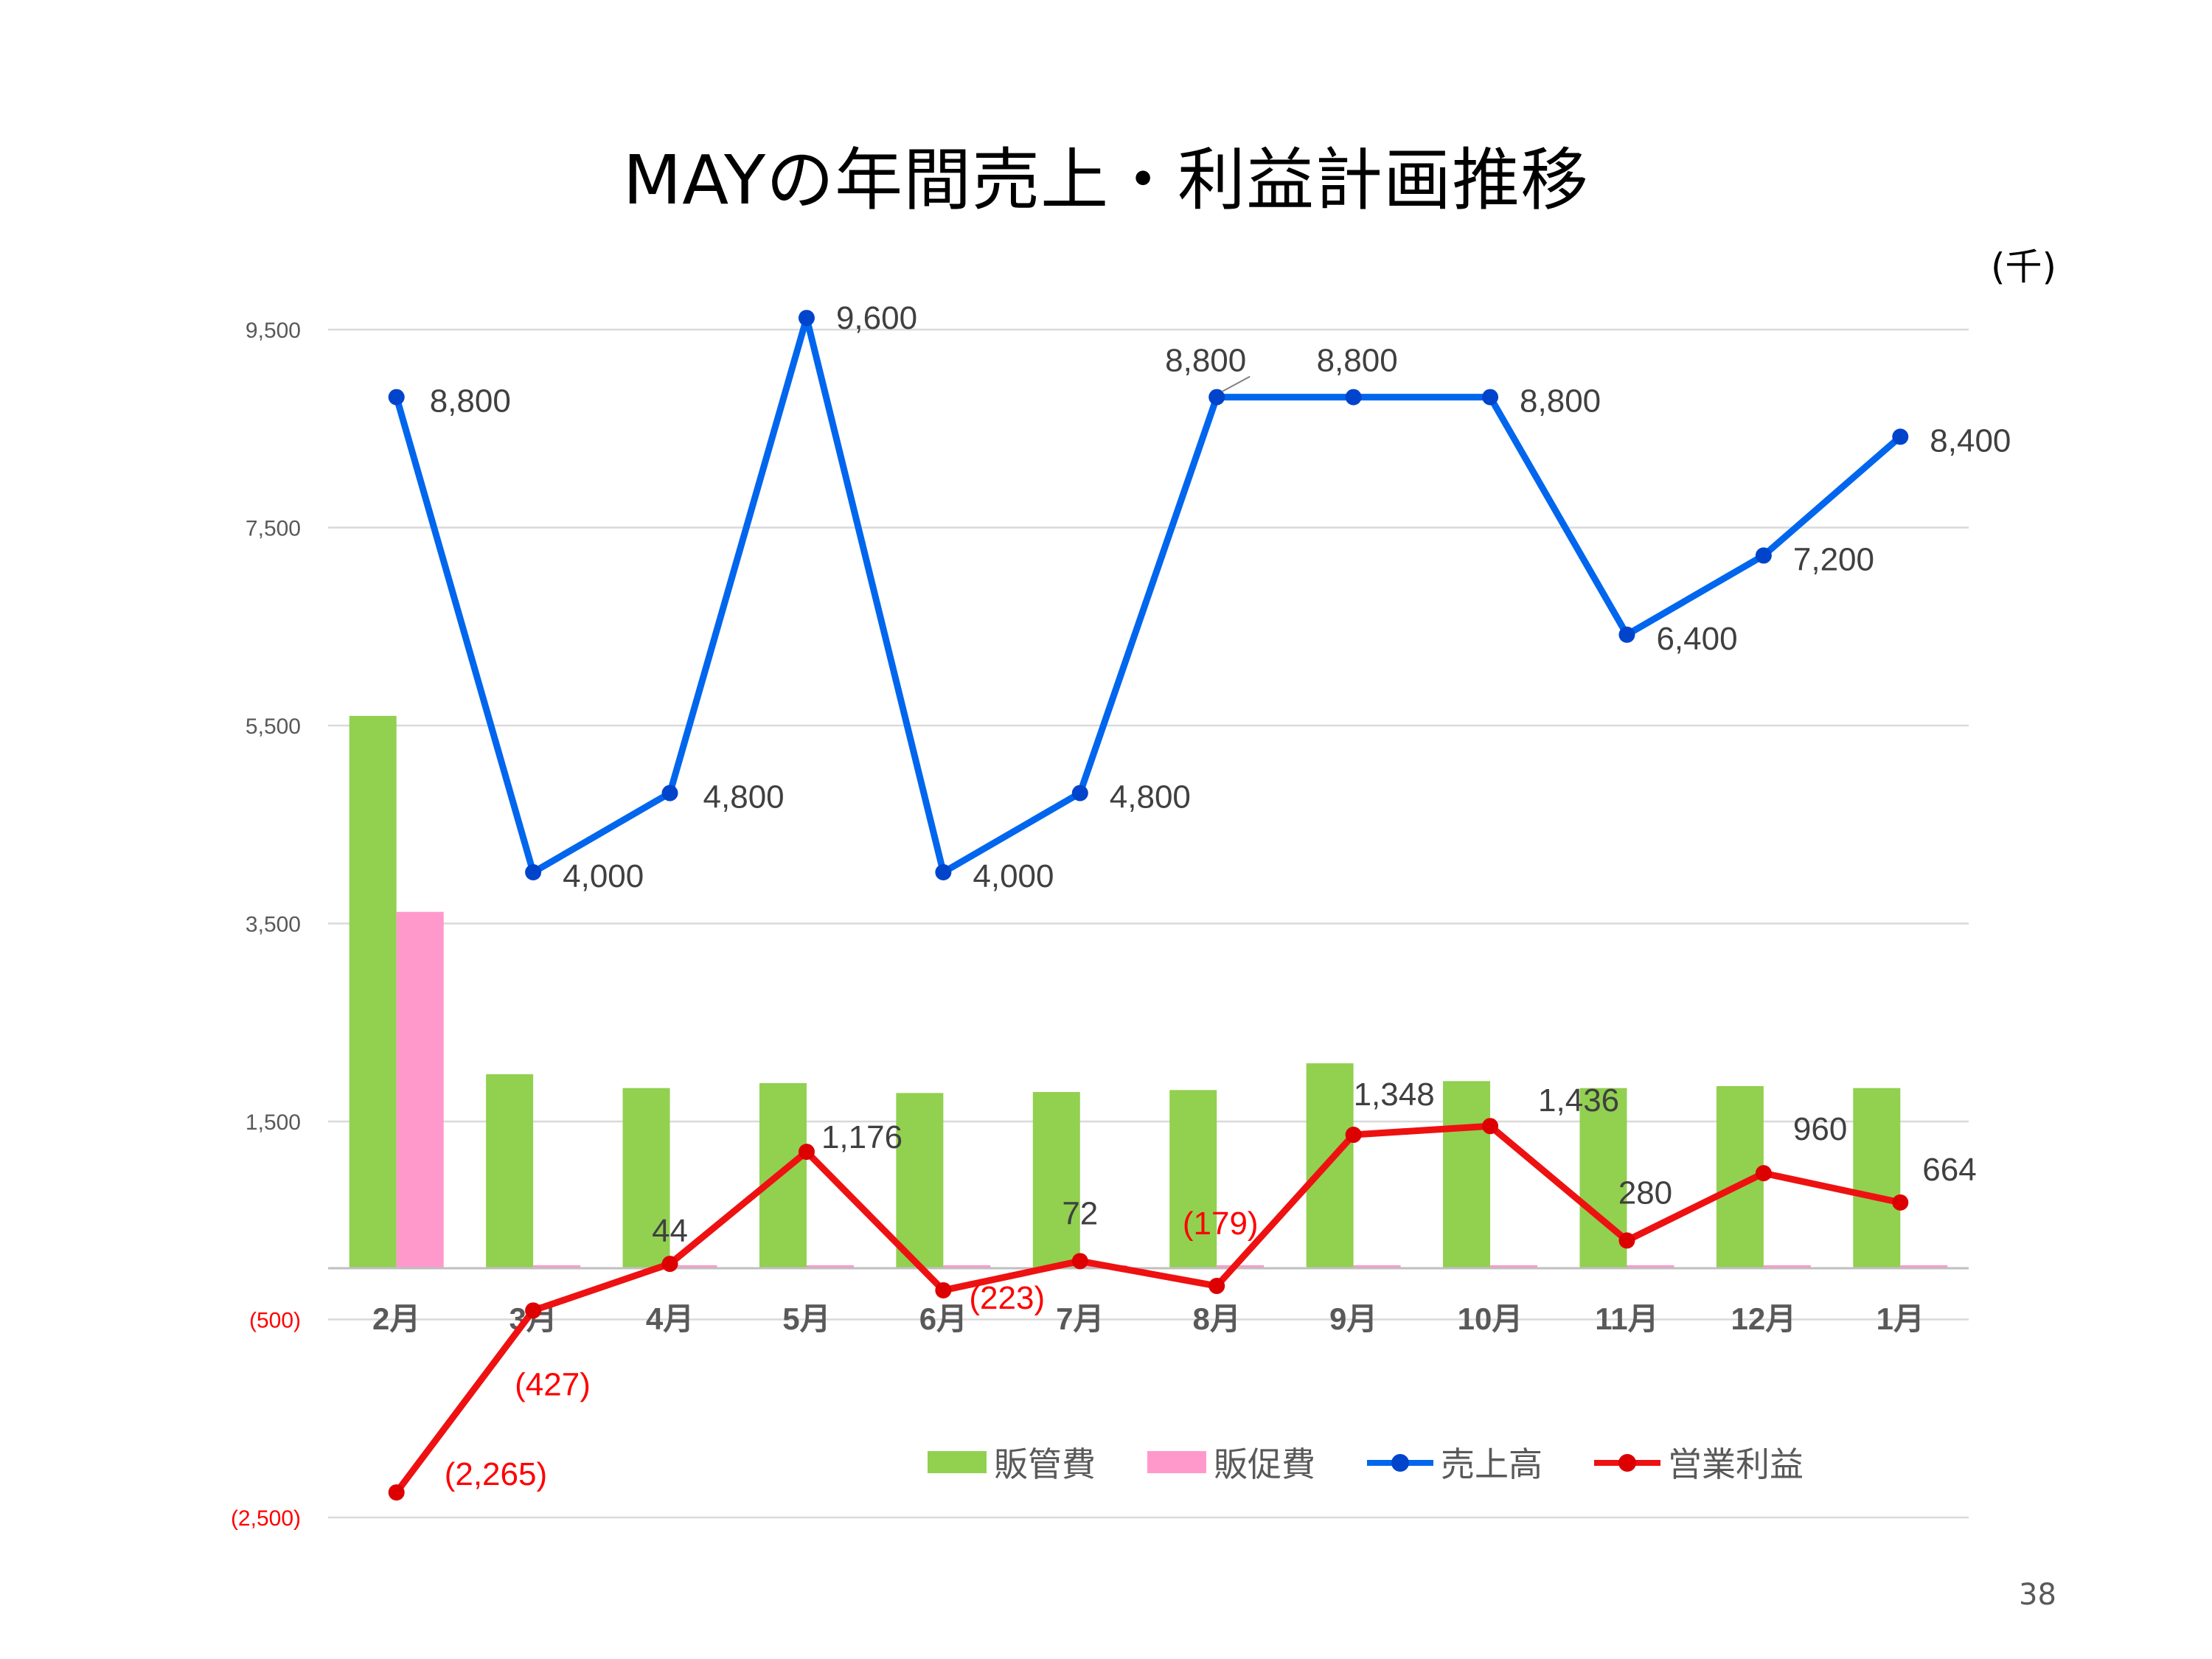 This screenshot has width=2212, height=1659. What do you see at coordinates (1045, 1464) in the screenshot?
I see `legend-label-hankanhi: 販管費` at bounding box center [1045, 1464].